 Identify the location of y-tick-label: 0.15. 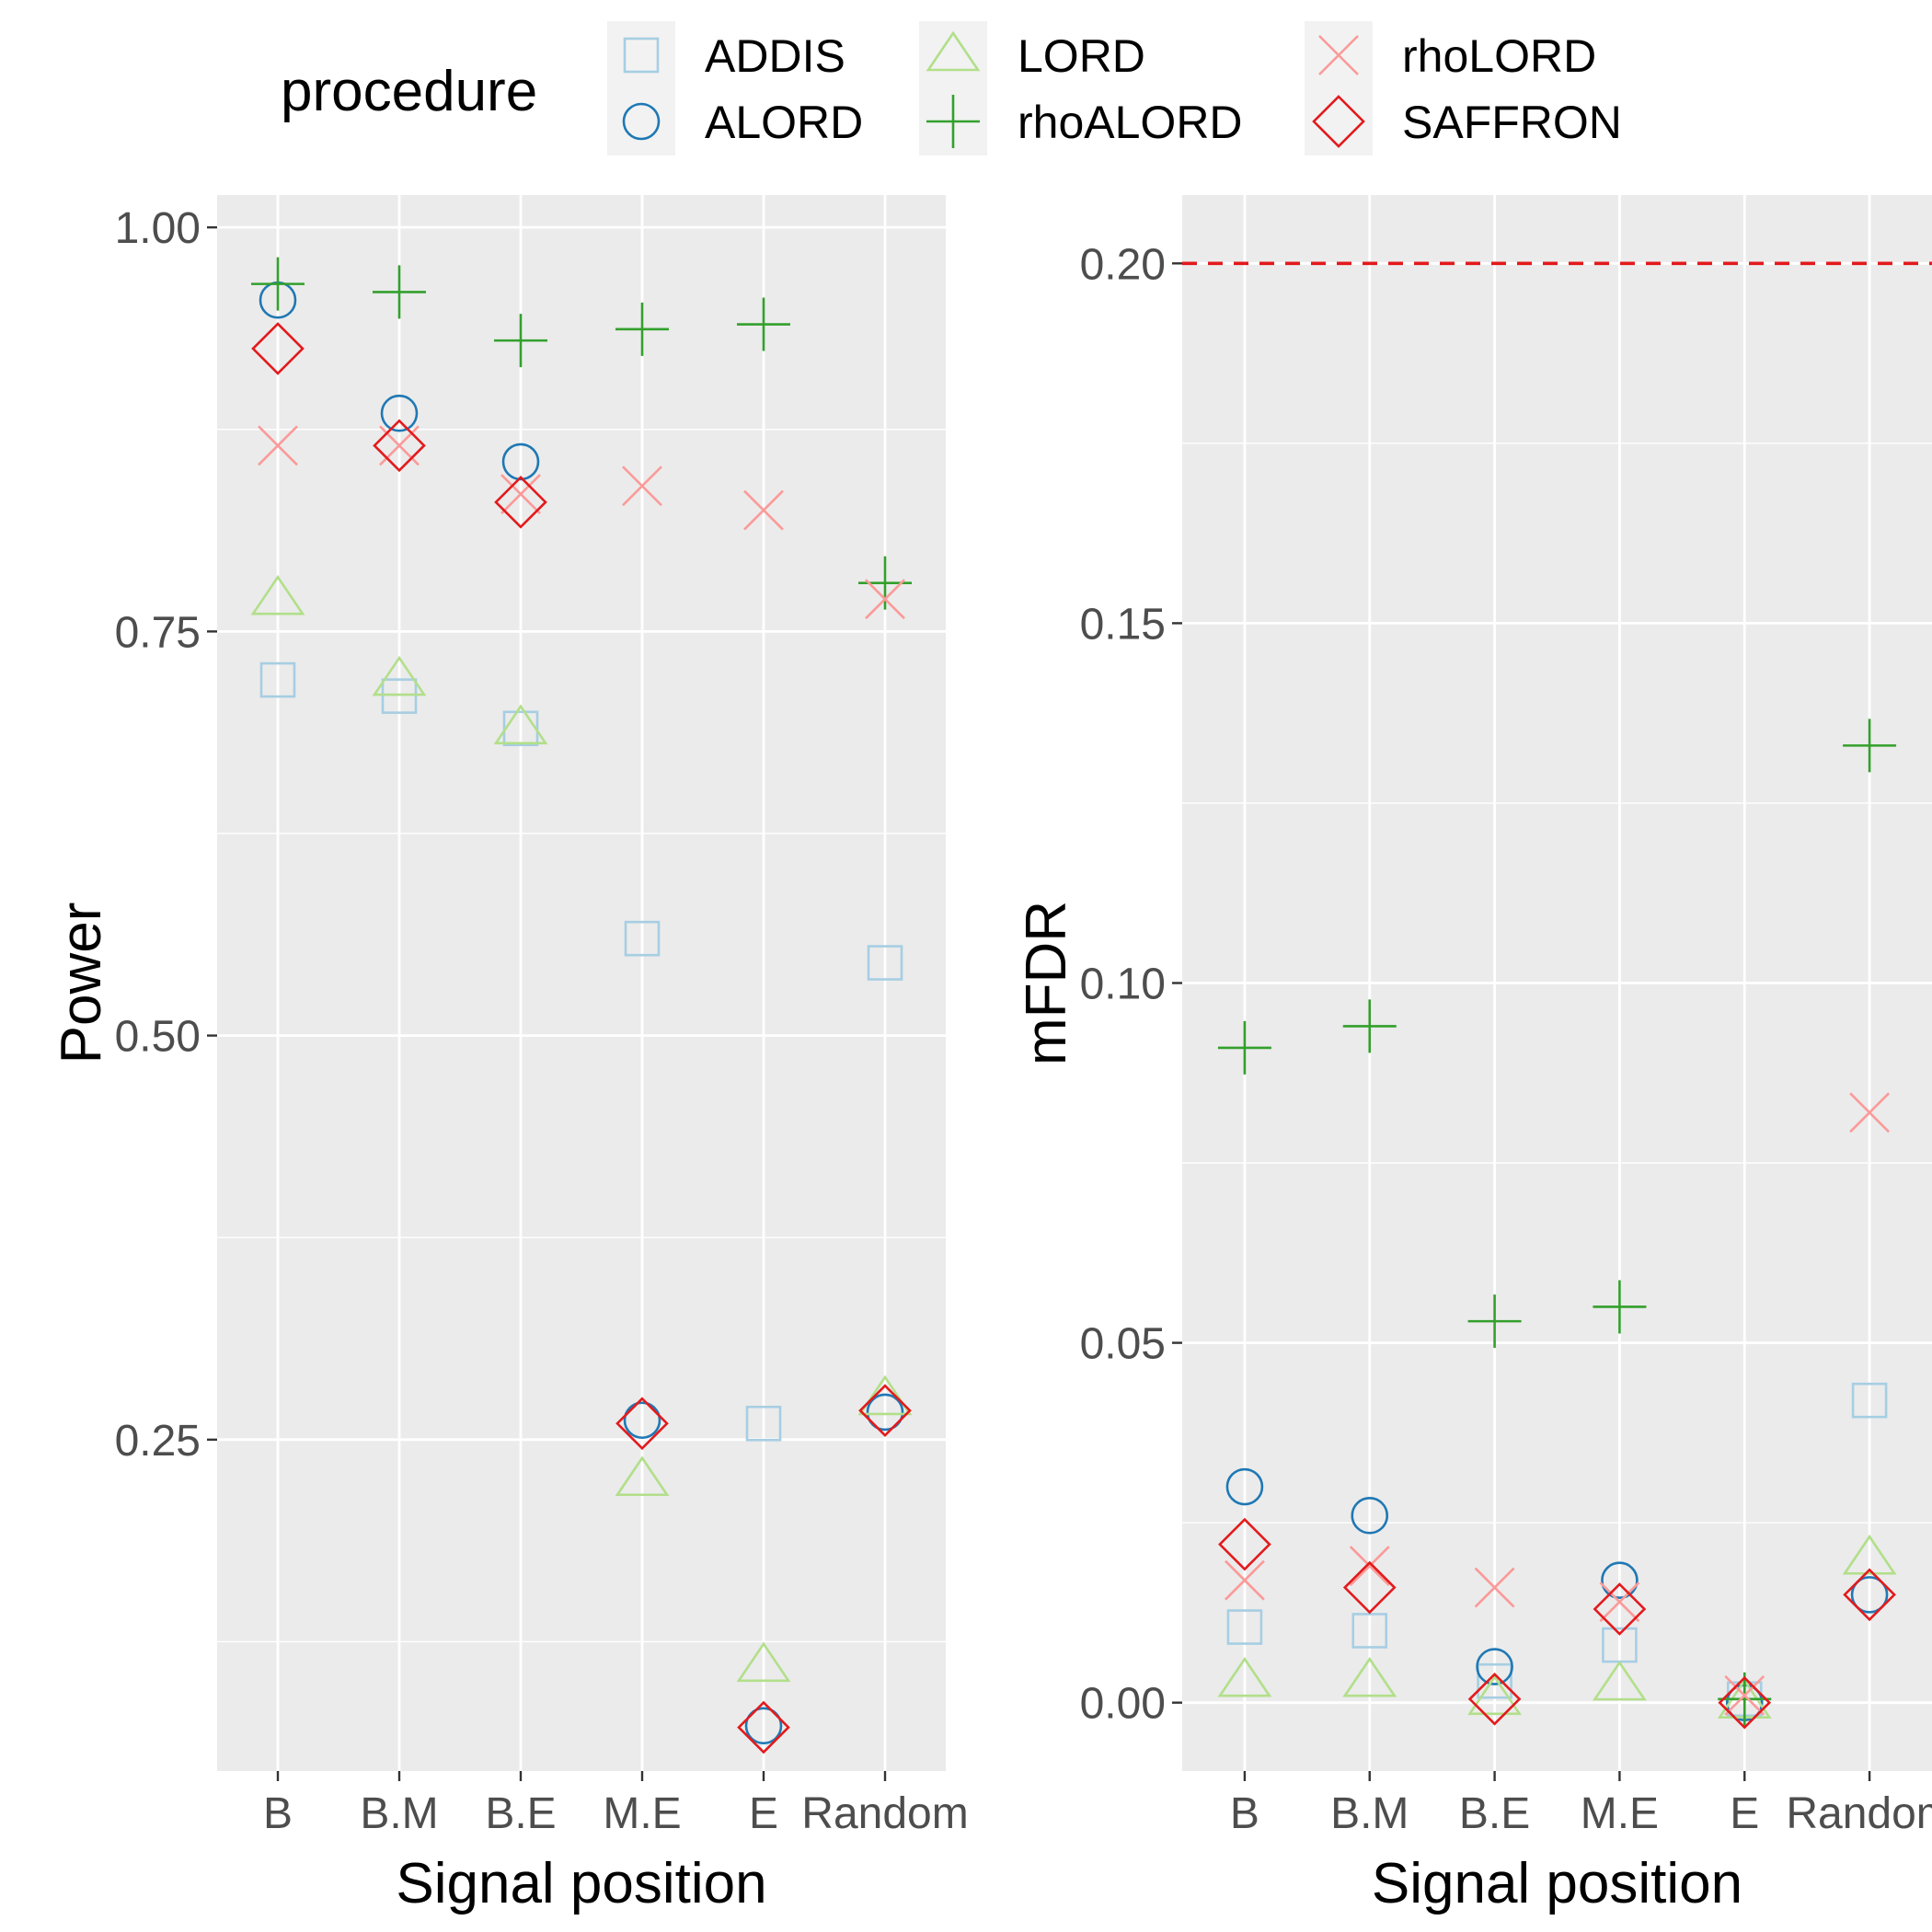
(1123, 624).